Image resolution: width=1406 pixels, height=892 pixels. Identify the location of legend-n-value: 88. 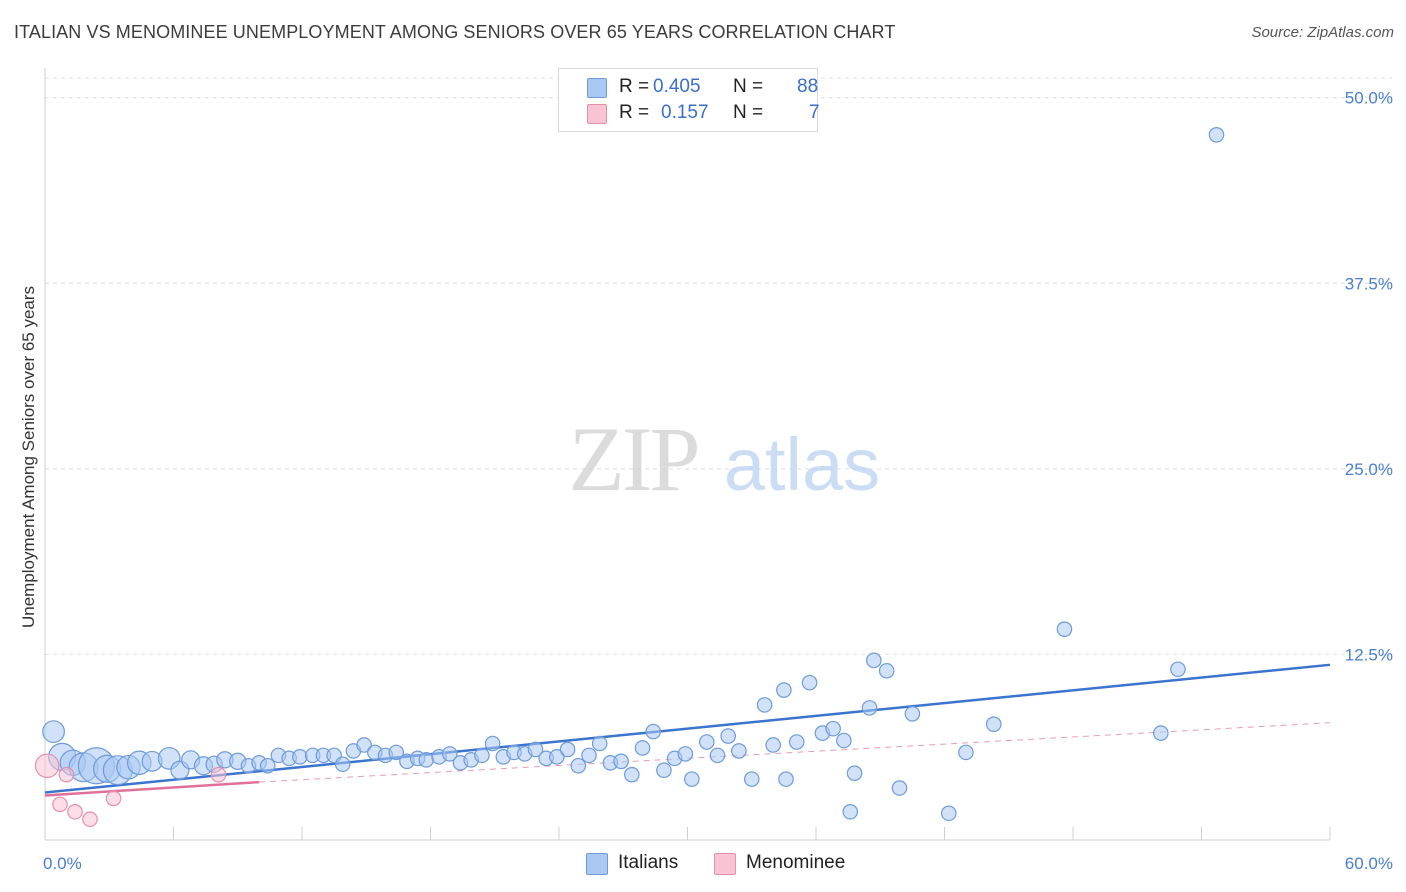
(808, 86).